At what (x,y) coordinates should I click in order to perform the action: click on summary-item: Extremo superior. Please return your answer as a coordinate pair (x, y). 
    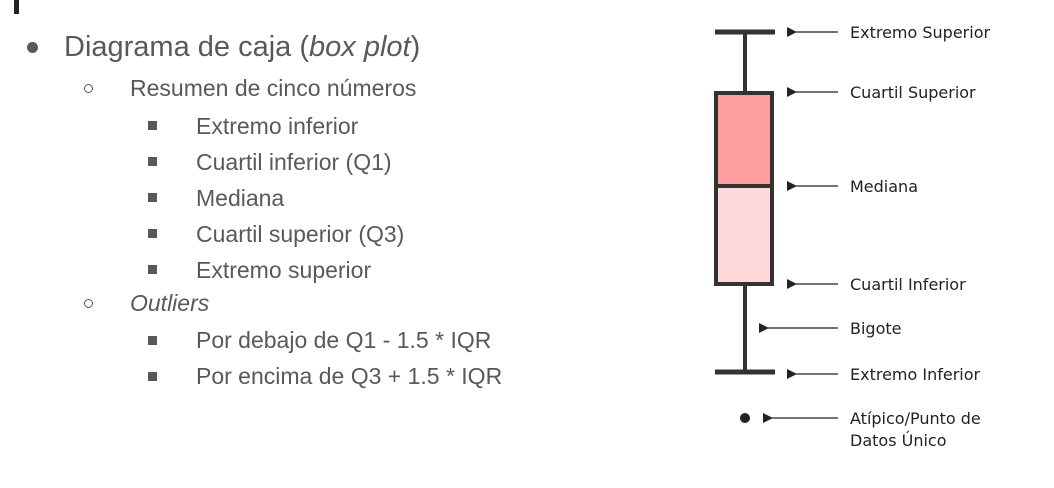
    Looking at the image, I should click on (284, 270).